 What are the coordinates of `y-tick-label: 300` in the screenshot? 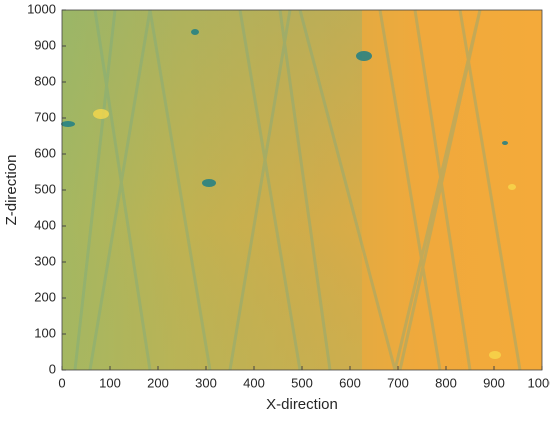 It's located at (45, 260).